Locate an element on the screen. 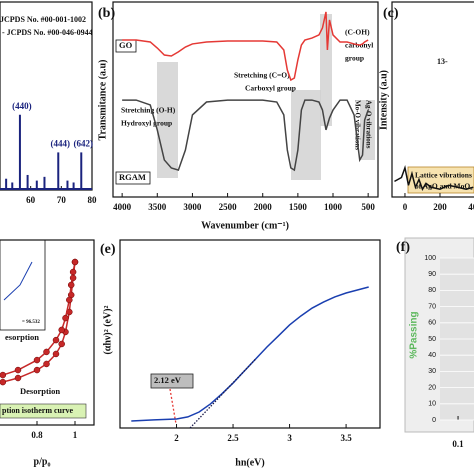 The height and width of the screenshot is (474, 474). annotation: Stretching (C=O) is located at coordinates (262, 75).